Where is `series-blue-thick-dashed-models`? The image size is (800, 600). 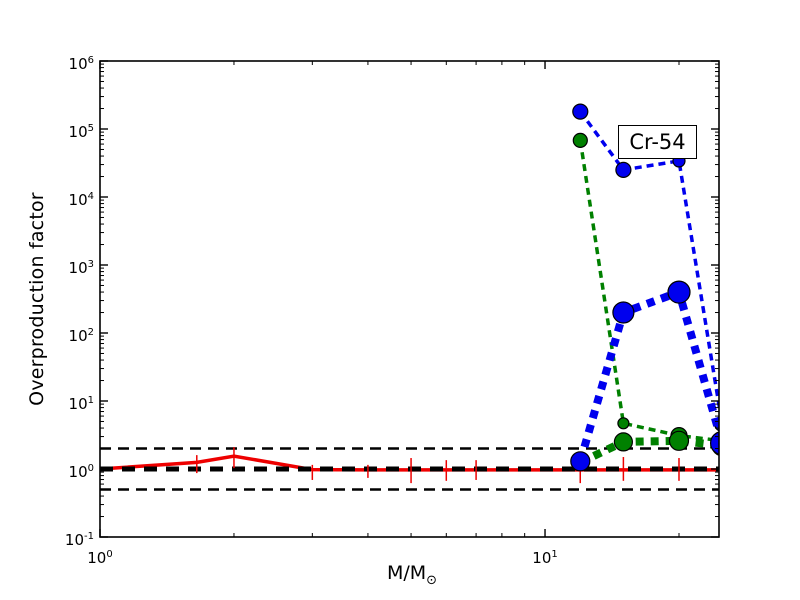
series-blue-thick-dashed-models is located at coordinates (644, 376).